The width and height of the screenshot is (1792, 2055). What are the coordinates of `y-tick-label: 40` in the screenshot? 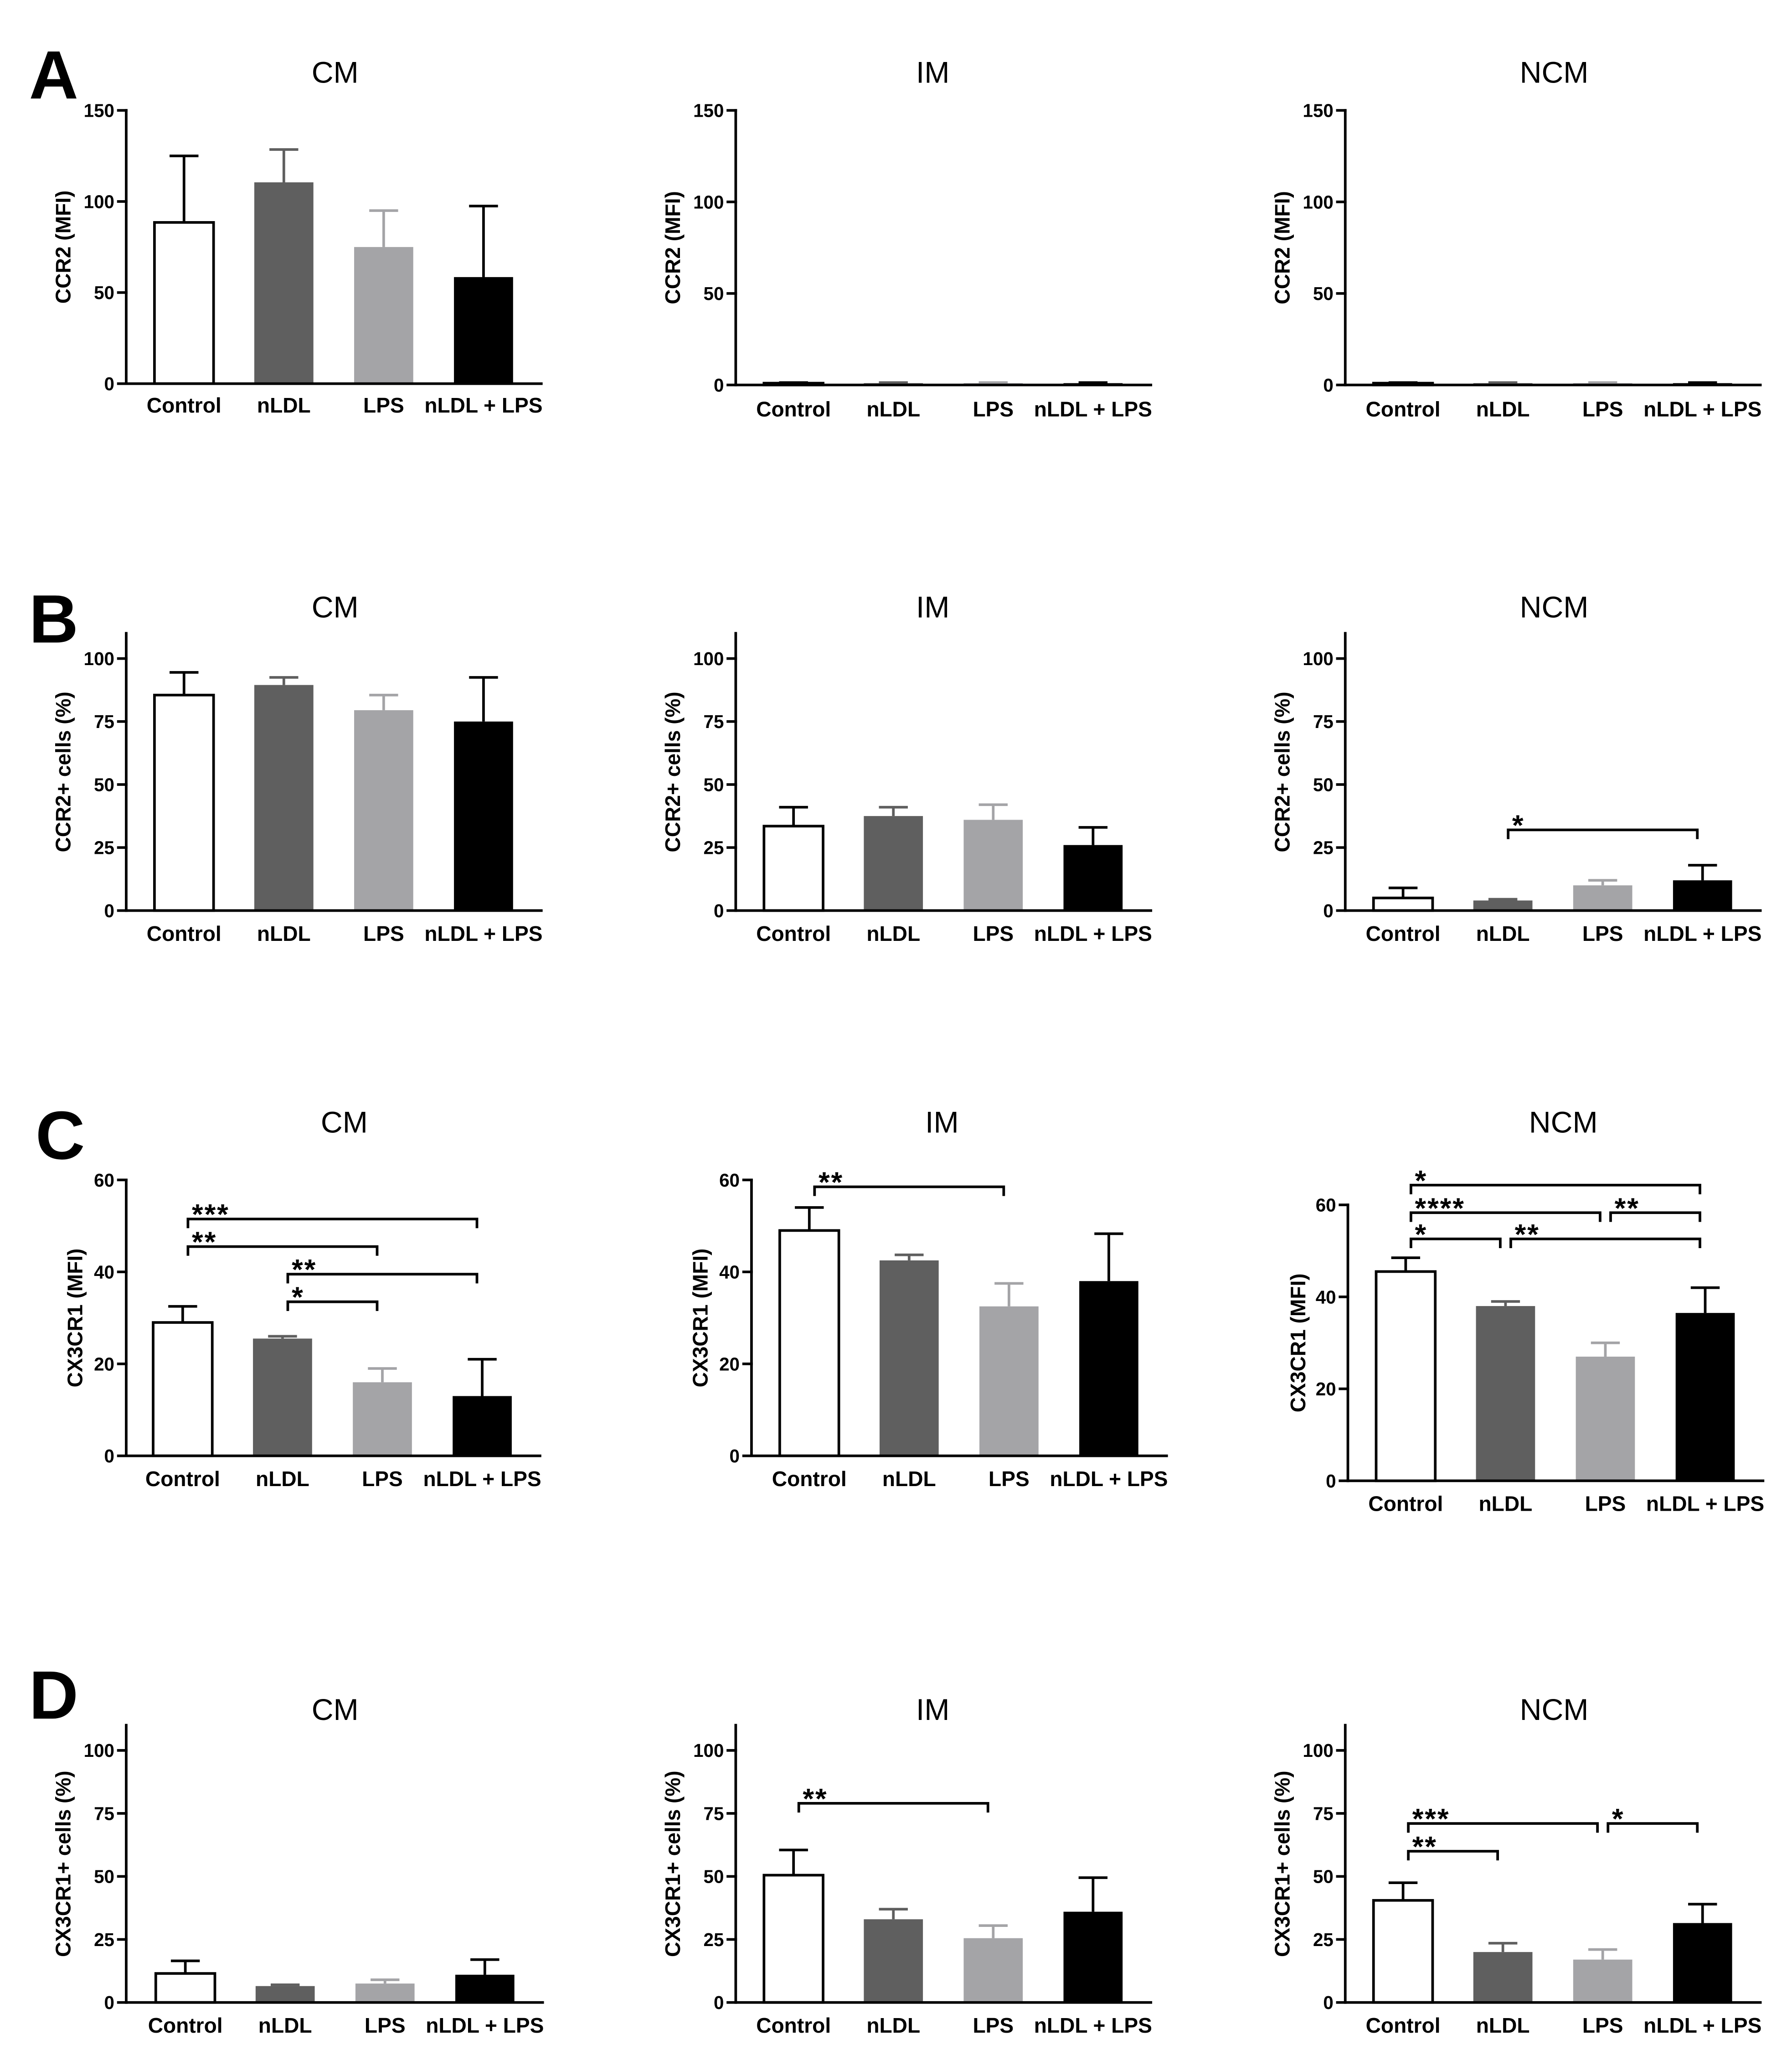 It's located at (1326, 1296).